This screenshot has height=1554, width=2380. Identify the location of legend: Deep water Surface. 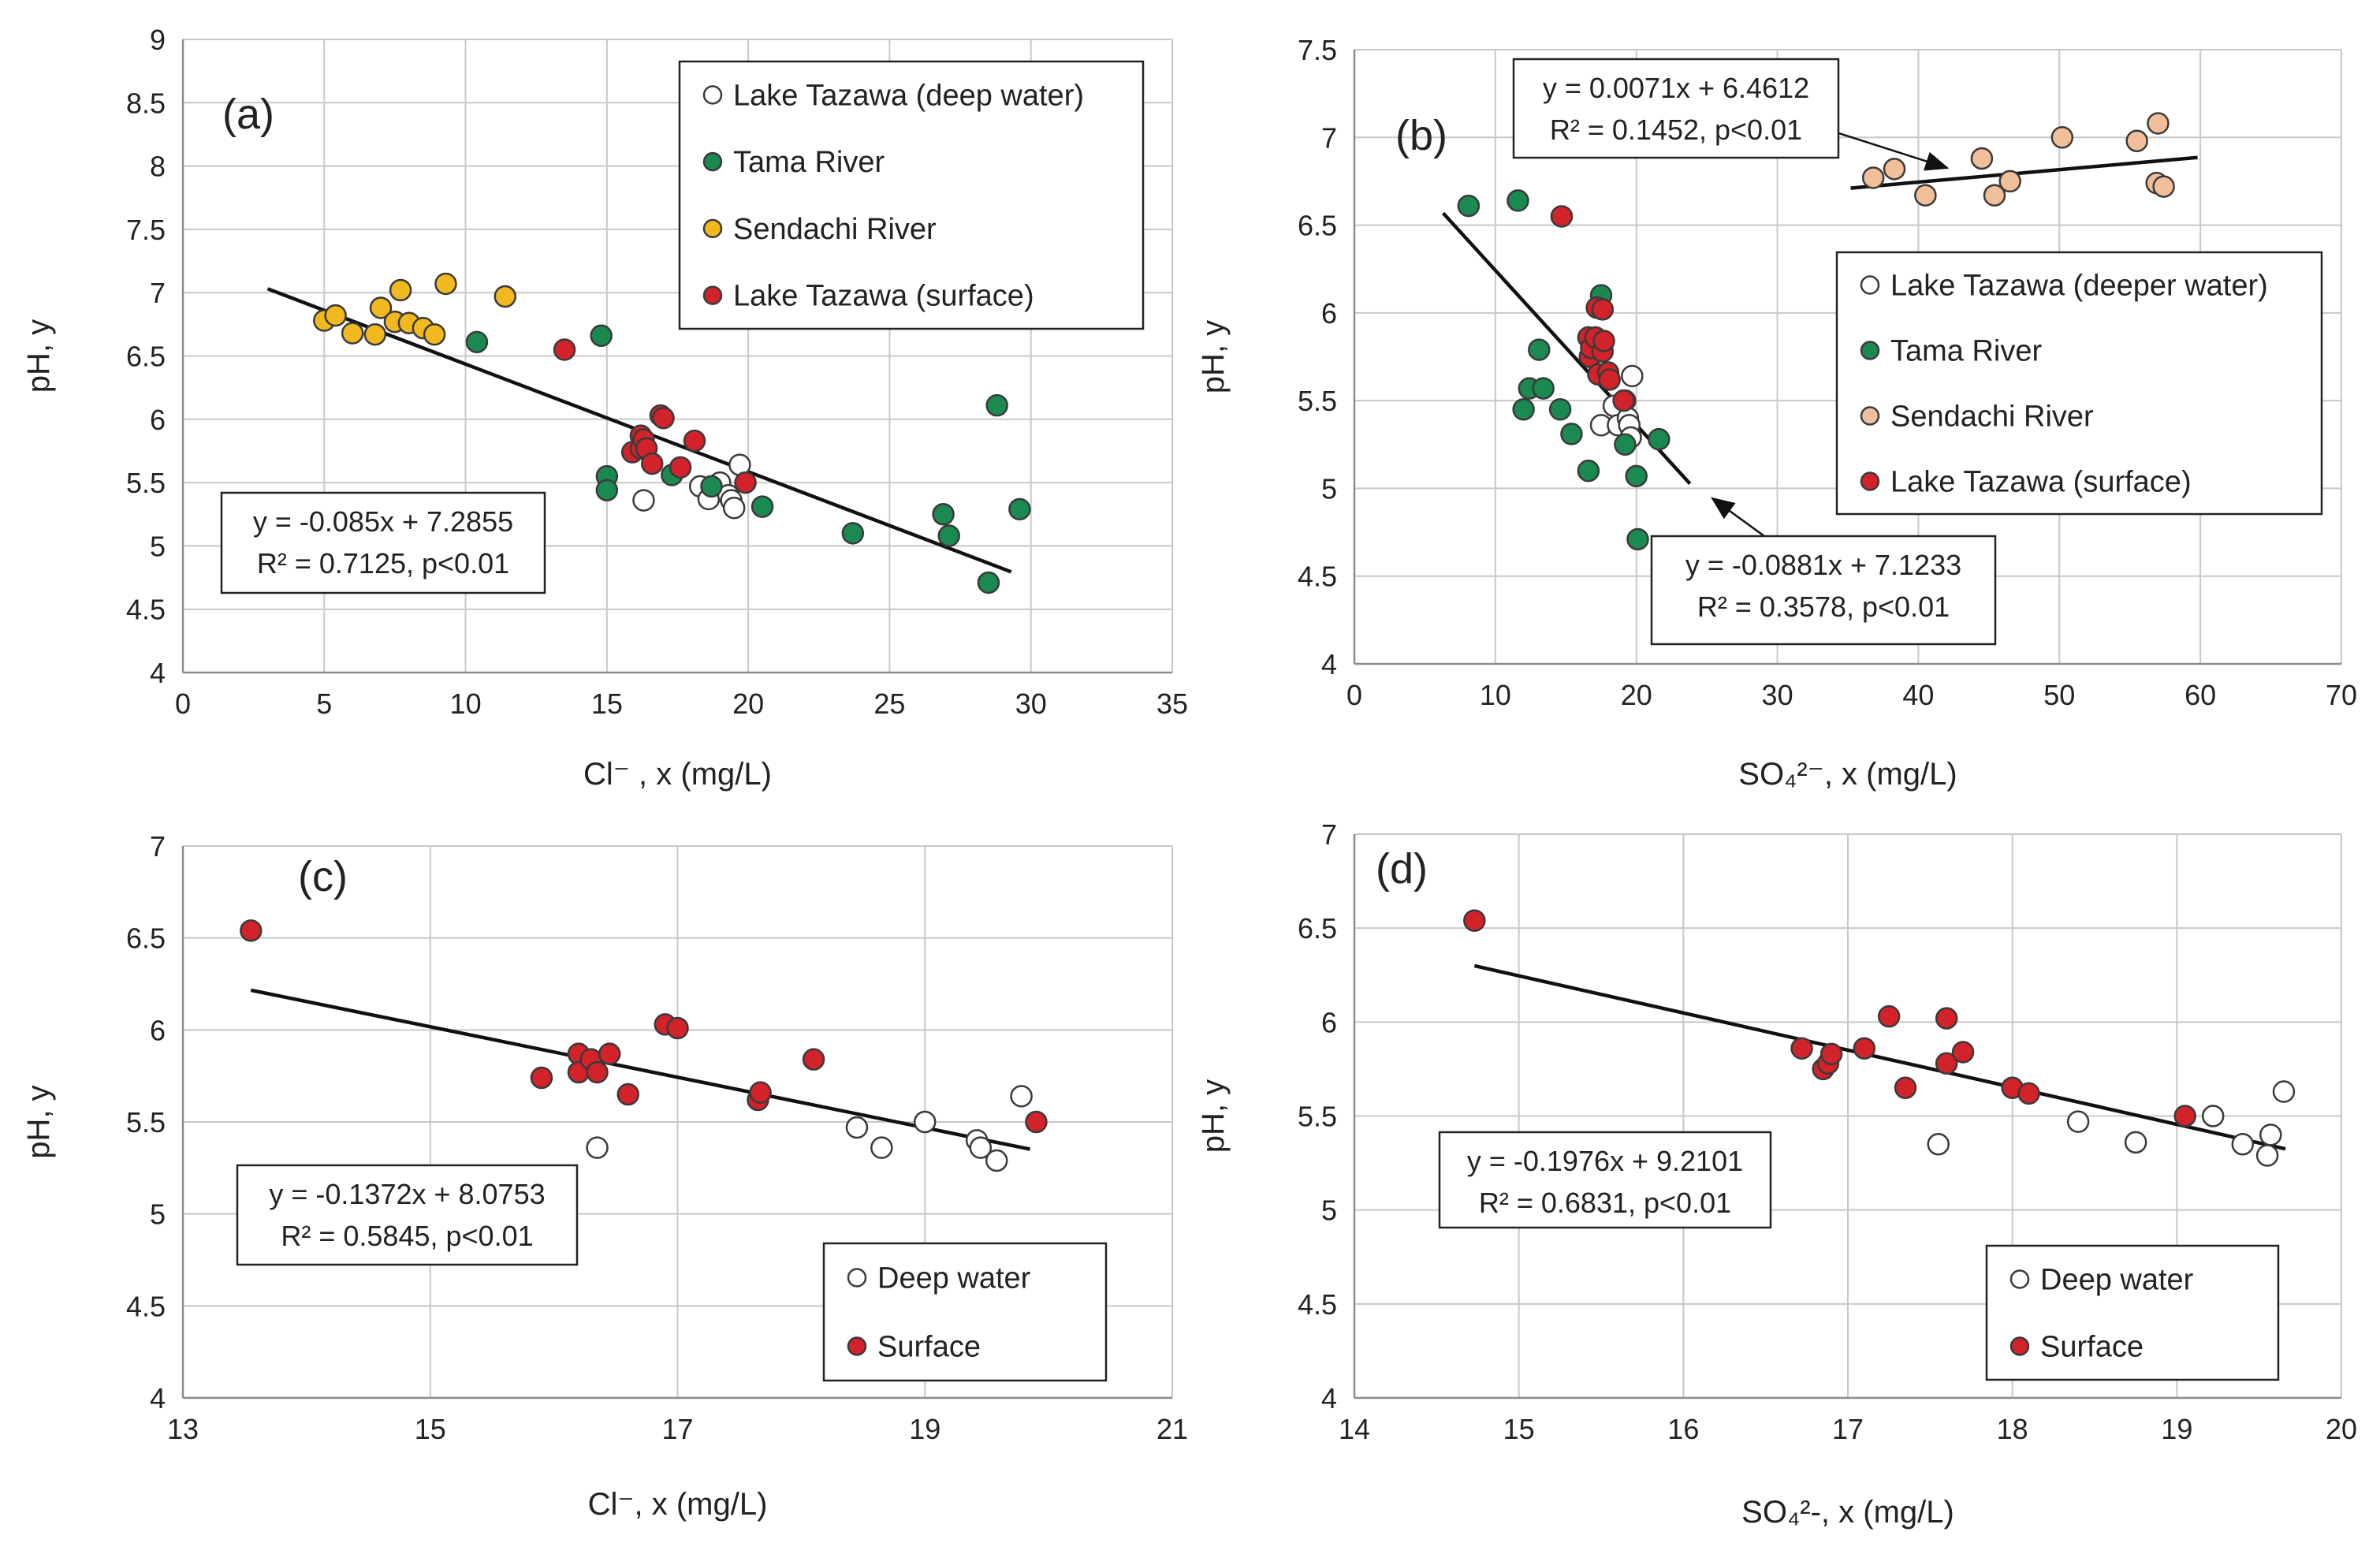
(2132, 1312).